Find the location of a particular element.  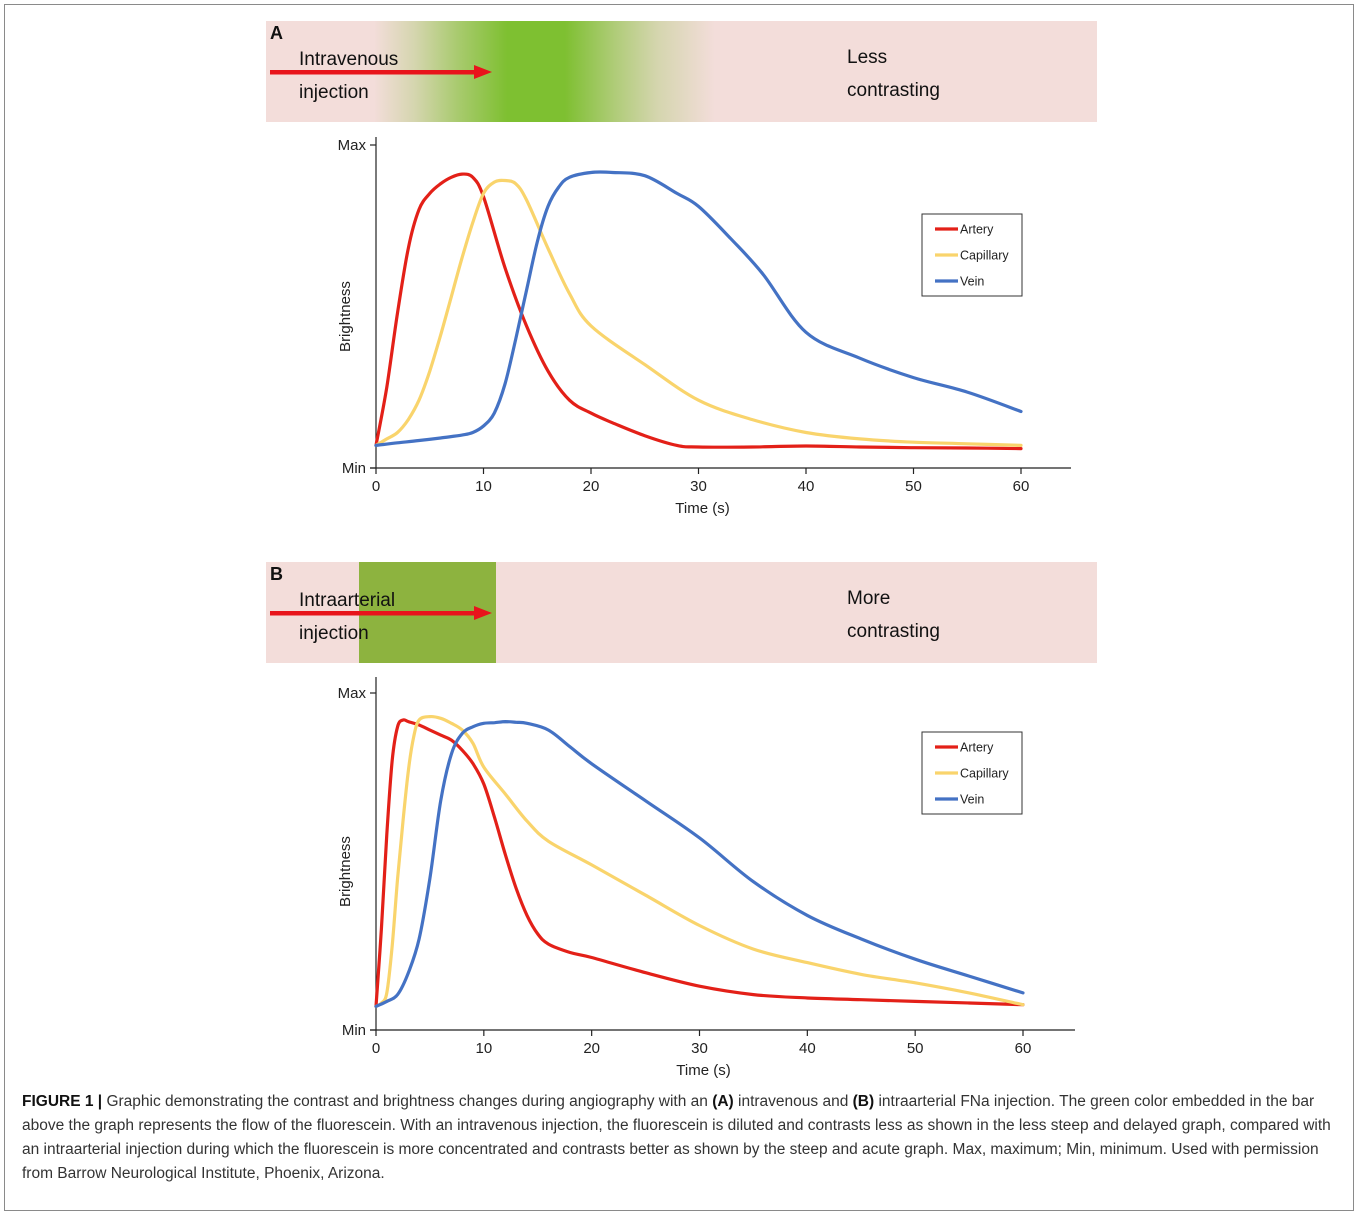

result-label: More contrasting is located at coordinates (893, 615).